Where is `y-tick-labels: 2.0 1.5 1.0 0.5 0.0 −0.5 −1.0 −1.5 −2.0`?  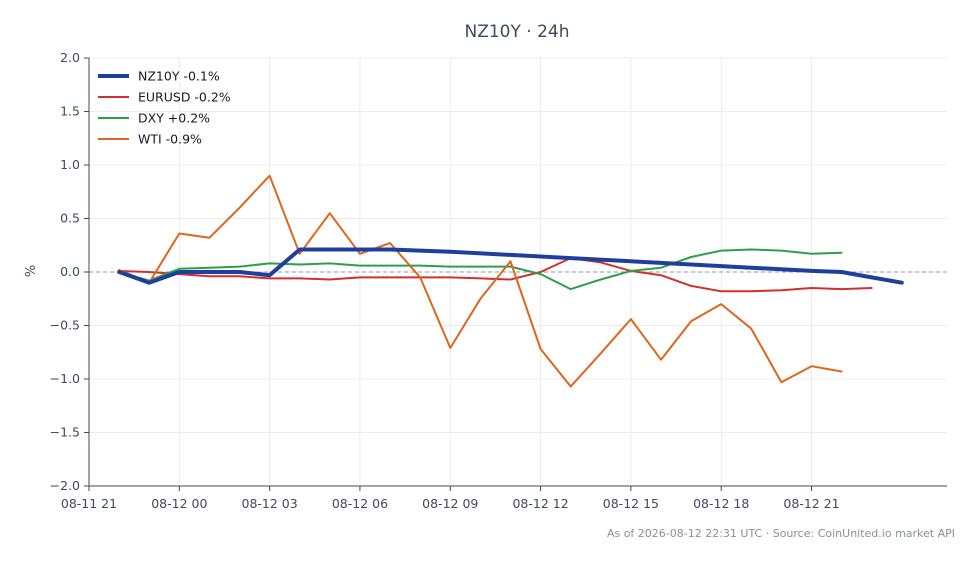
y-tick-labels: 2.0 1.5 1.0 0.5 0.0 −0.5 −1.0 −1.5 −2.0 is located at coordinates (65, 271).